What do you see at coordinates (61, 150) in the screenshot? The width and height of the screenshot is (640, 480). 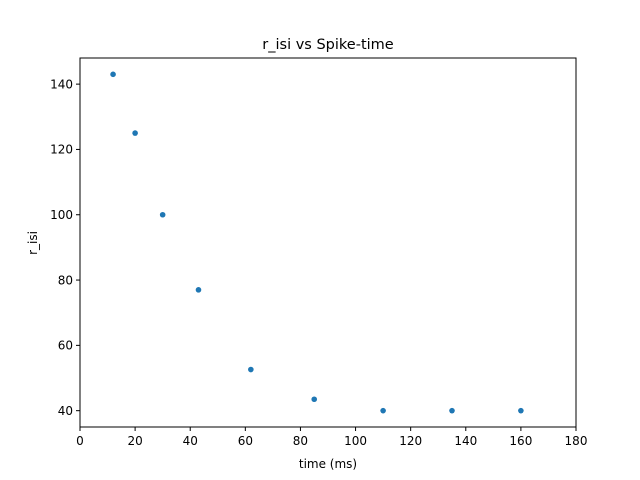 I see `y-tick-label: 120` at bounding box center [61, 150].